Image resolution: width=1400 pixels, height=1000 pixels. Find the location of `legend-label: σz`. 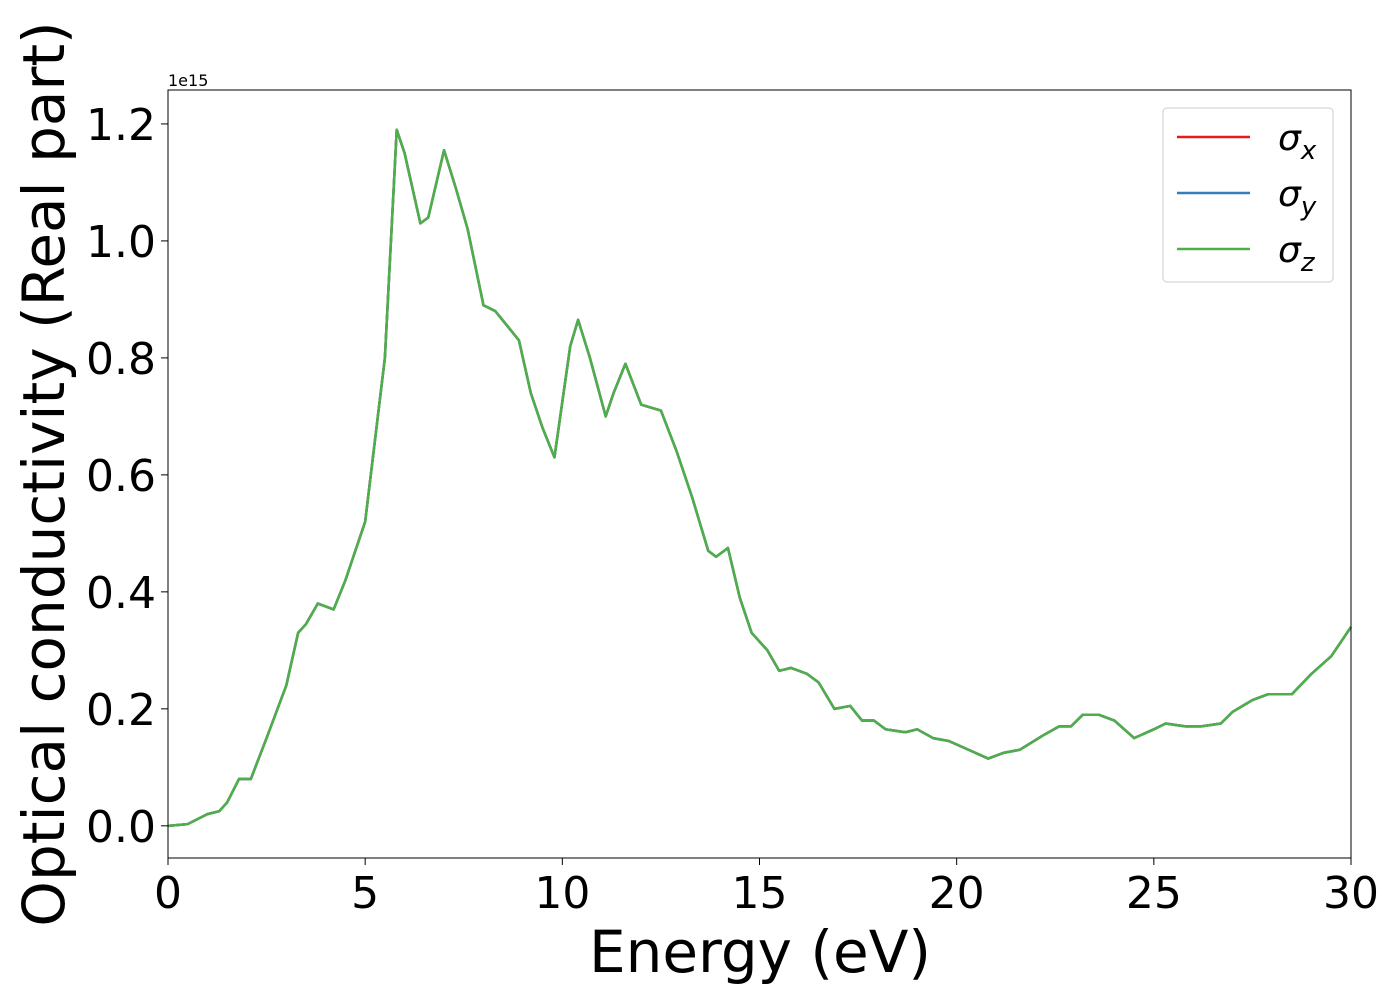

legend-label: σz is located at coordinates (1297, 254).